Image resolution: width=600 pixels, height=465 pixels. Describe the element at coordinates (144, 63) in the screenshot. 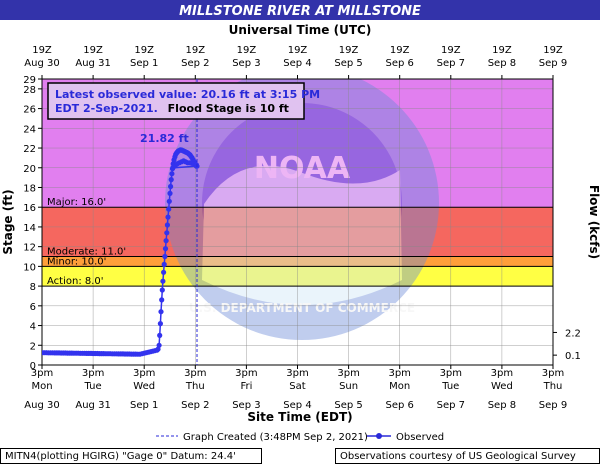

I see `top-tick-label-date: Sep 1` at that location.